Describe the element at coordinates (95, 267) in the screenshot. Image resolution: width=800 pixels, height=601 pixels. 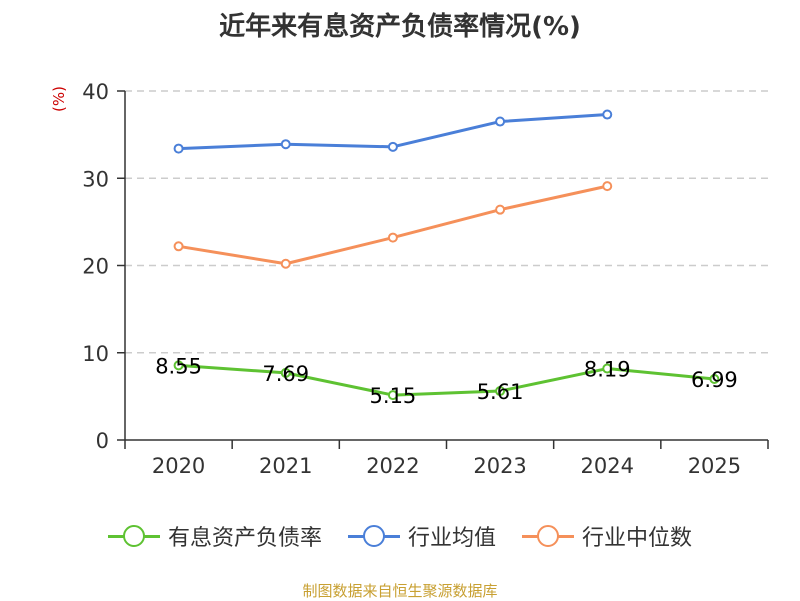
I see `y-tick-label: 20` at that location.